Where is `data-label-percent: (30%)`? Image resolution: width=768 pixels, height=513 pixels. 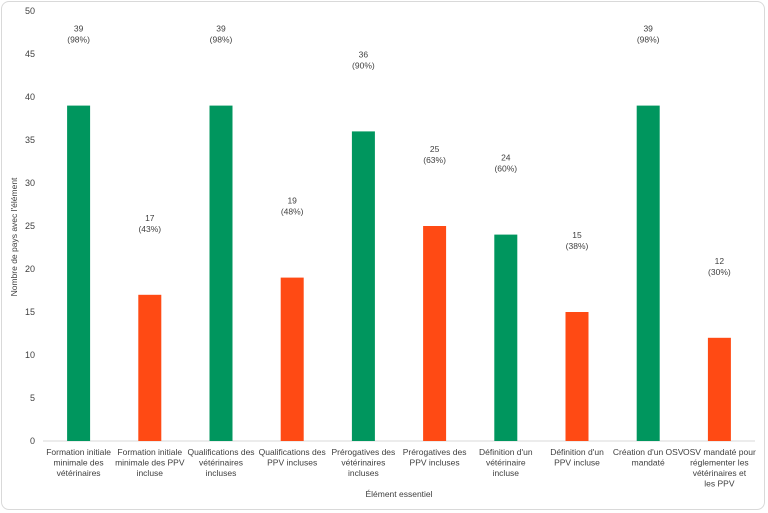
data-label-percent: (30%) is located at coordinates (719, 272).